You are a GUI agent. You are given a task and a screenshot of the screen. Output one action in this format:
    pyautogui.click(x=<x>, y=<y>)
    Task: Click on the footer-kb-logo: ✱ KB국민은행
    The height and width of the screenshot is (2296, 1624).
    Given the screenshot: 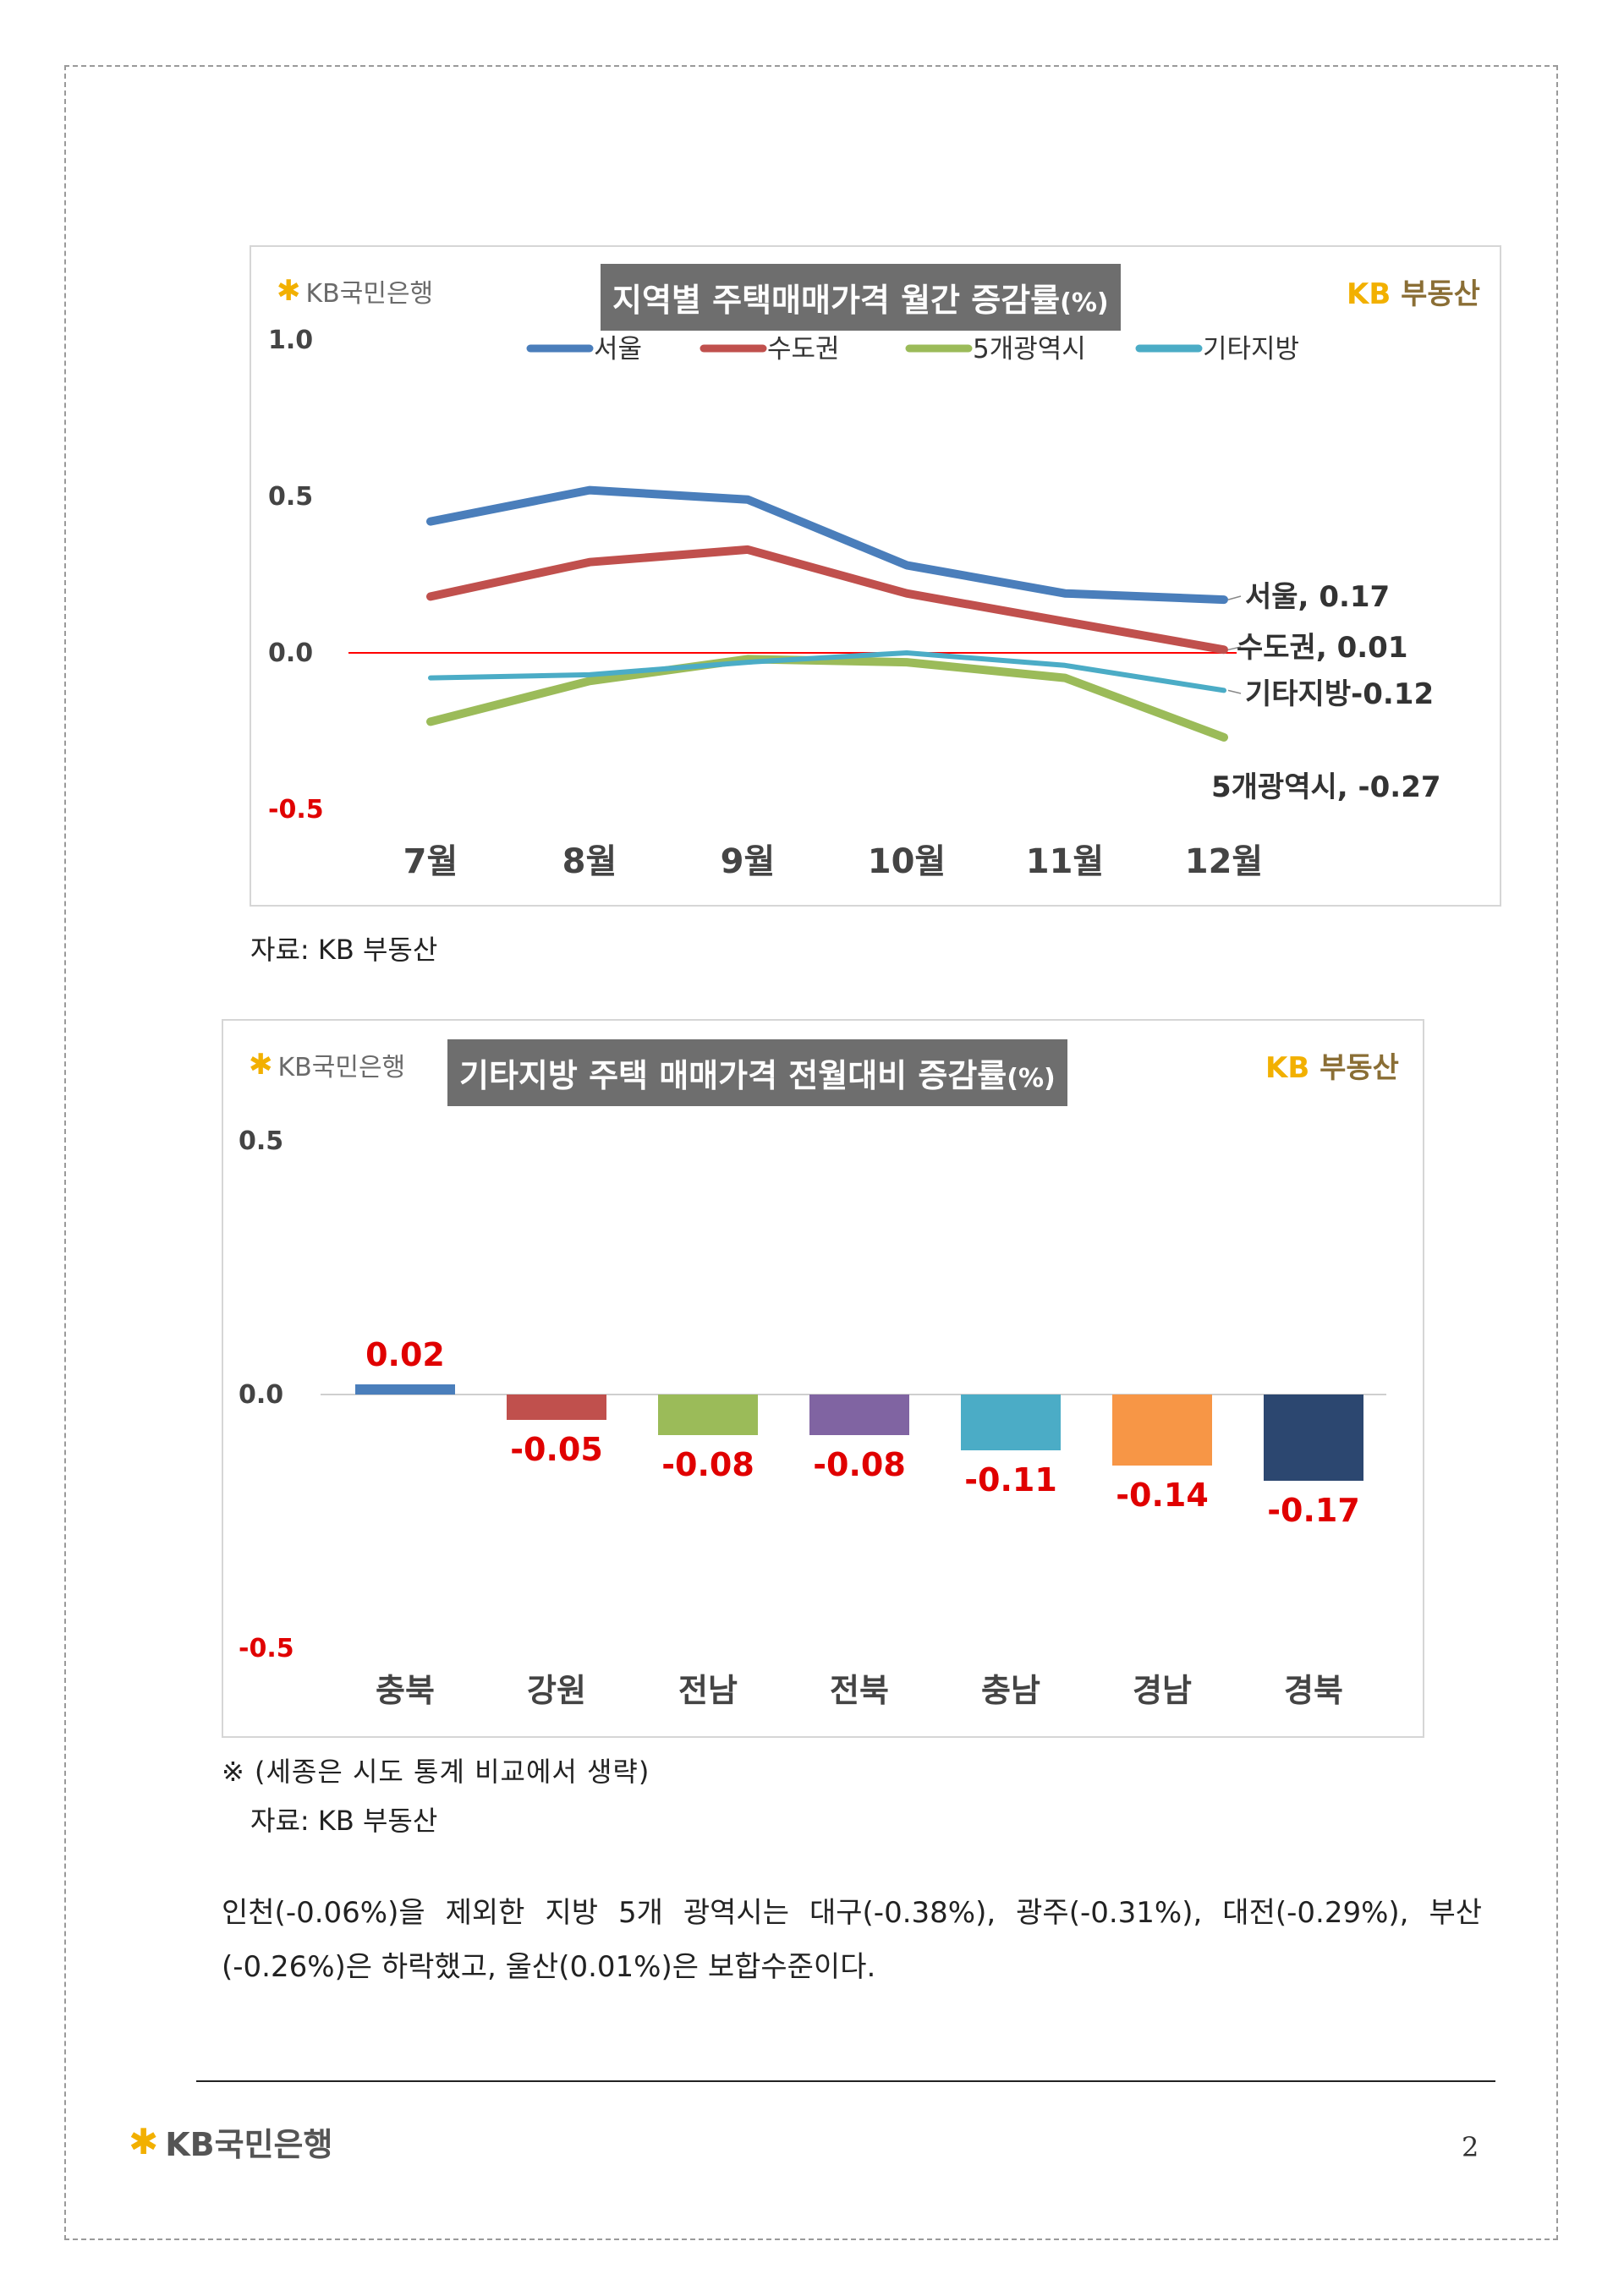 What is the action you would take?
    pyautogui.click(x=230, y=2141)
    